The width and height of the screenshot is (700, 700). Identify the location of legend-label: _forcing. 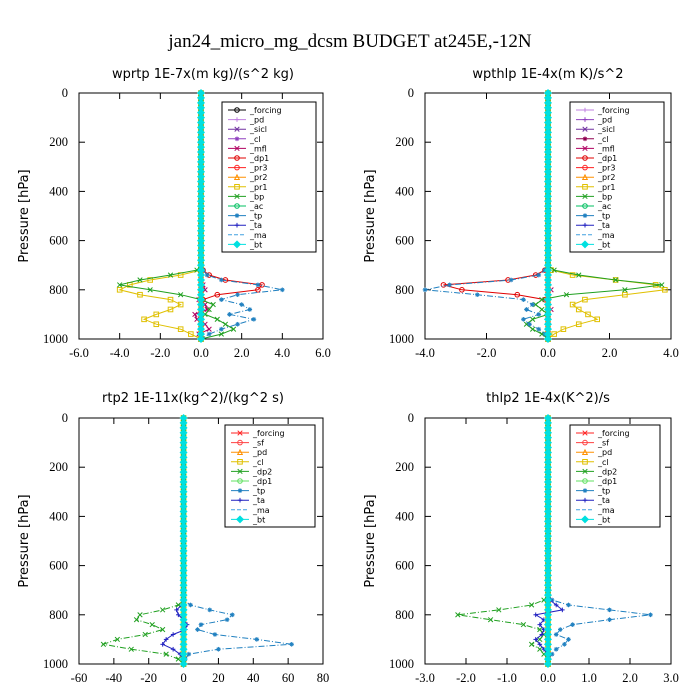
(613, 110).